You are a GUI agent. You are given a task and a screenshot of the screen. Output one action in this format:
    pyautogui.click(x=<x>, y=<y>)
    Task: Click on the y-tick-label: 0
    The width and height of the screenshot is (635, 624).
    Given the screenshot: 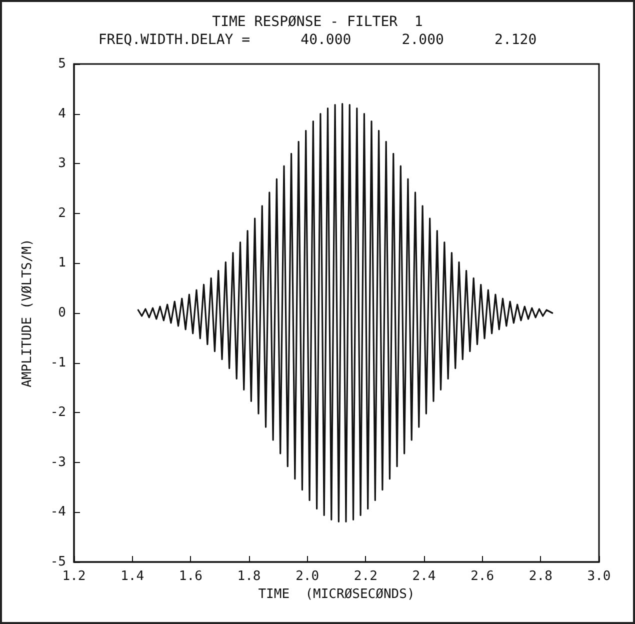 What is the action you would take?
    pyautogui.click(x=62, y=313)
    